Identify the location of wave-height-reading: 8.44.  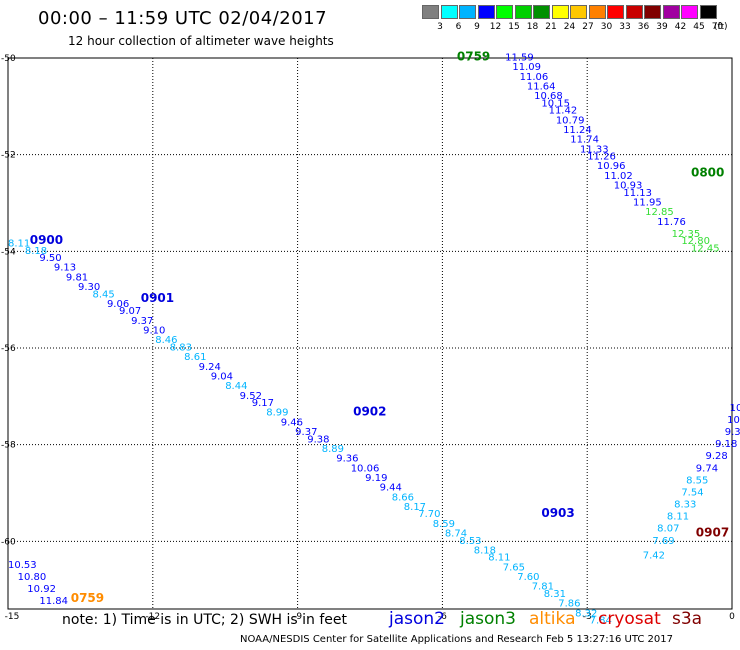
(236, 386).